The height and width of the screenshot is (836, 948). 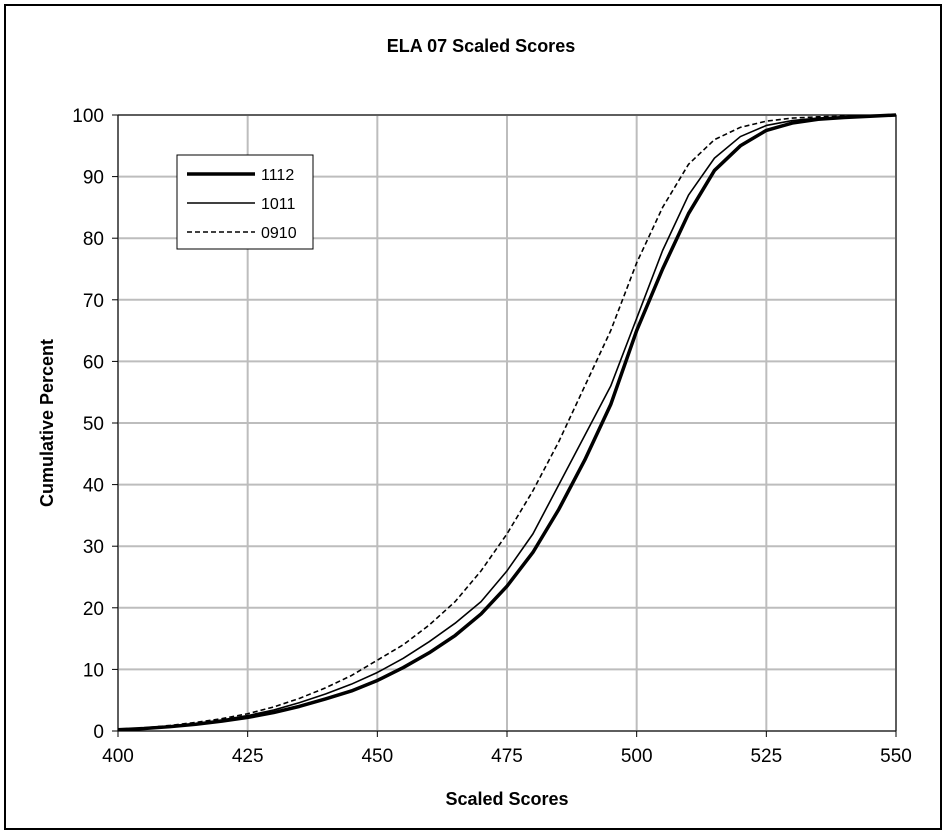 What do you see at coordinates (93, 609) in the screenshot?
I see `y-tick-label: 20` at bounding box center [93, 609].